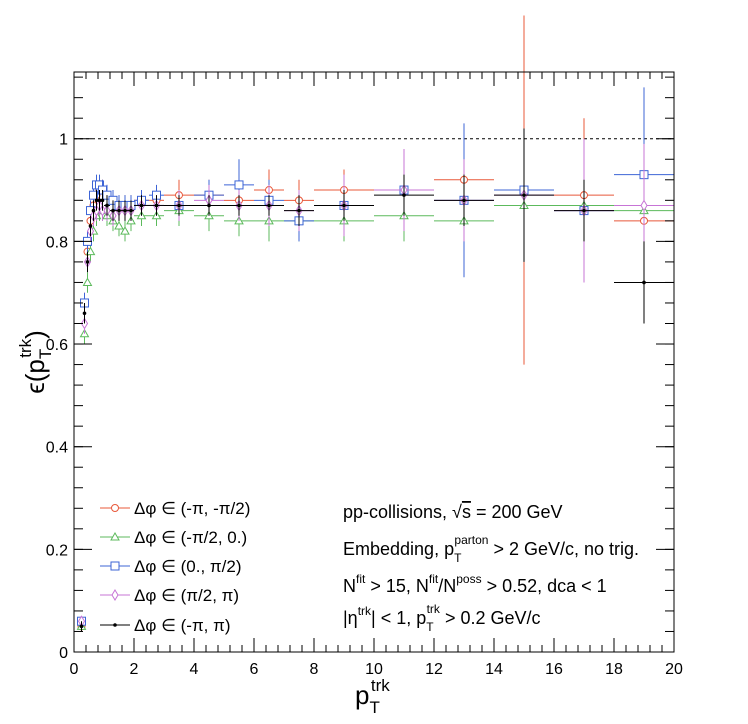 The height and width of the screenshot is (724, 748). What do you see at coordinates (254, 669) in the screenshot?
I see `x-tick-label: 6` at bounding box center [254, 669].